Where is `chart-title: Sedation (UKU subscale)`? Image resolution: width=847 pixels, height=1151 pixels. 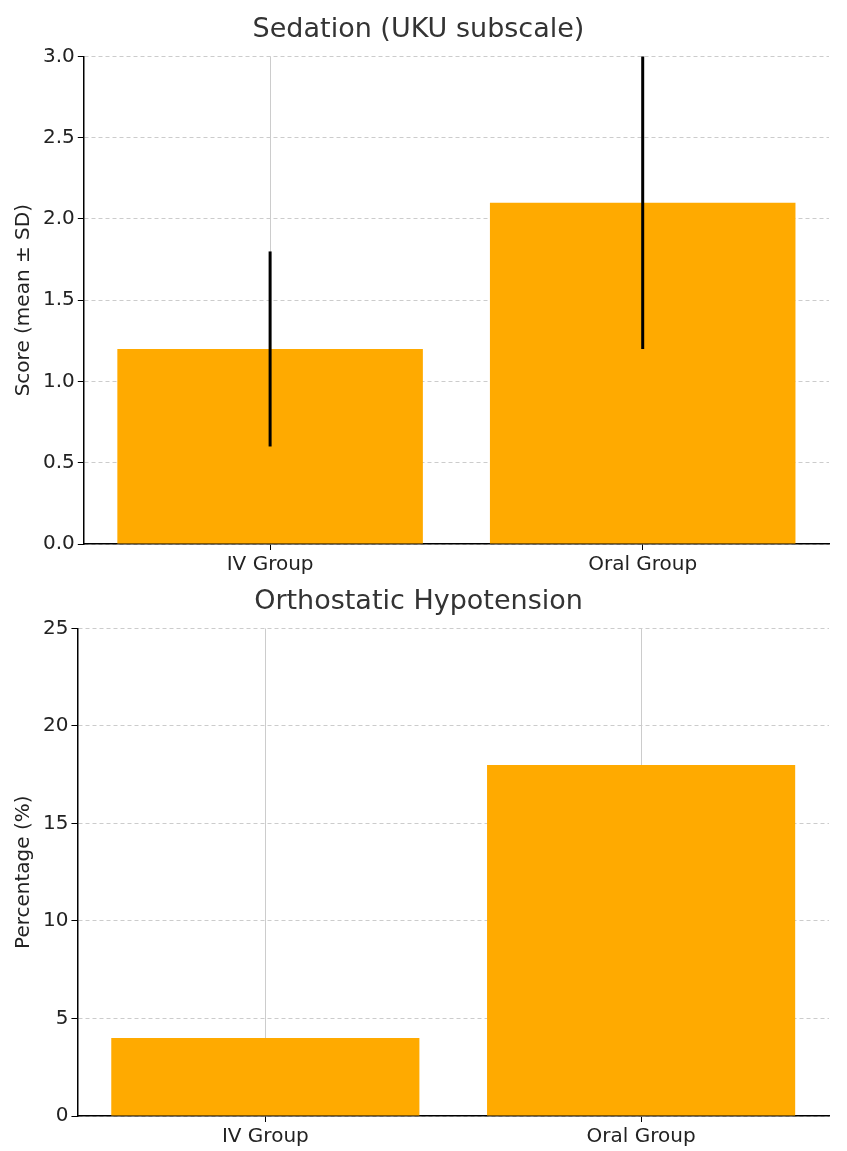 chart-title: Sedation (UKU subscale) is located at coordinates (418, 28).